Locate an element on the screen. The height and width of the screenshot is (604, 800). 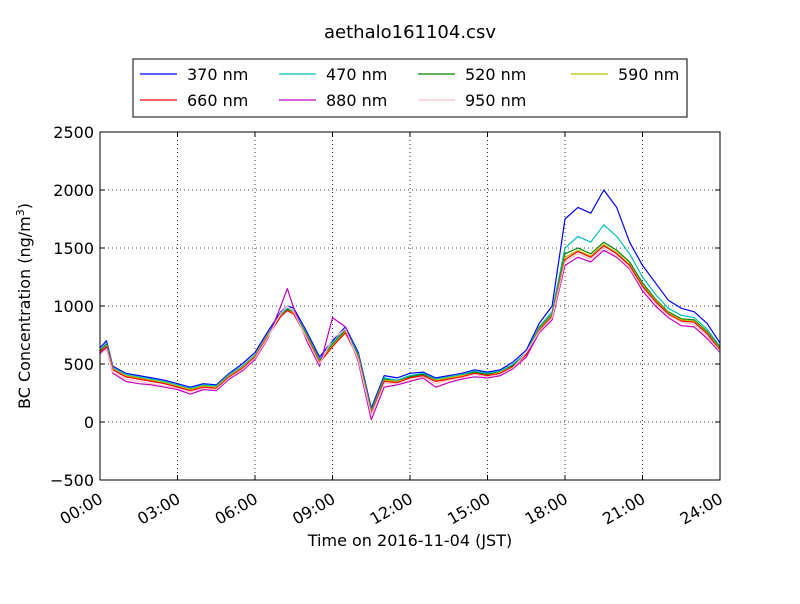
legend-label: 880 nm is located at coordinates (356, 100).